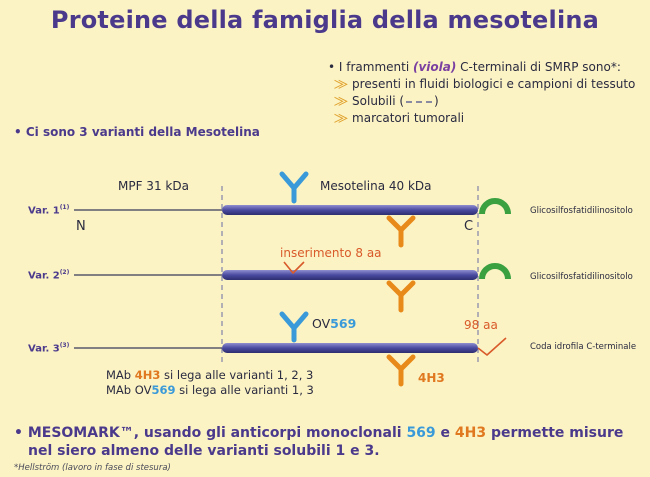  Describe the element at coordinates (375, 67) in the screenshot. I see `info-heading-pre: I frammenti` at that location.